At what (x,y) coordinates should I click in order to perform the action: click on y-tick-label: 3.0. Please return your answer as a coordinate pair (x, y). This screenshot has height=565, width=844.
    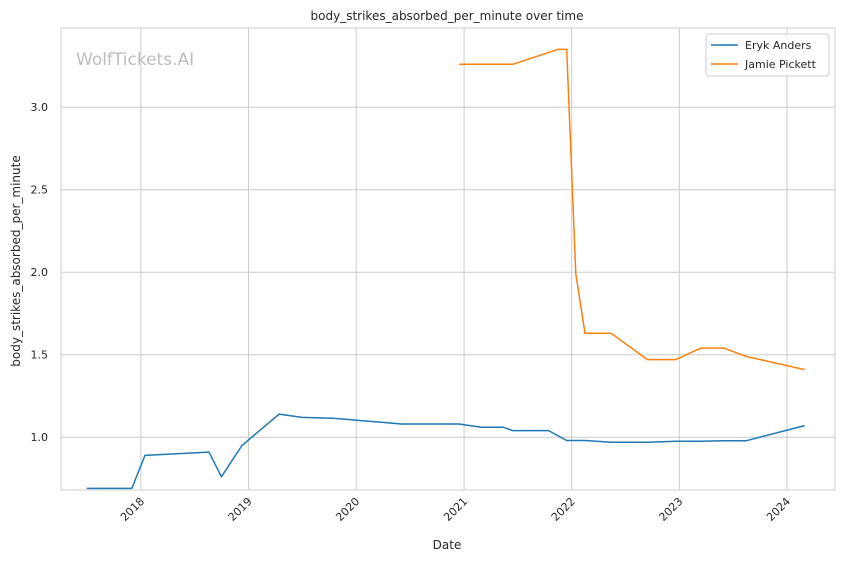
    Looking at the image, I should click on (40, 107).